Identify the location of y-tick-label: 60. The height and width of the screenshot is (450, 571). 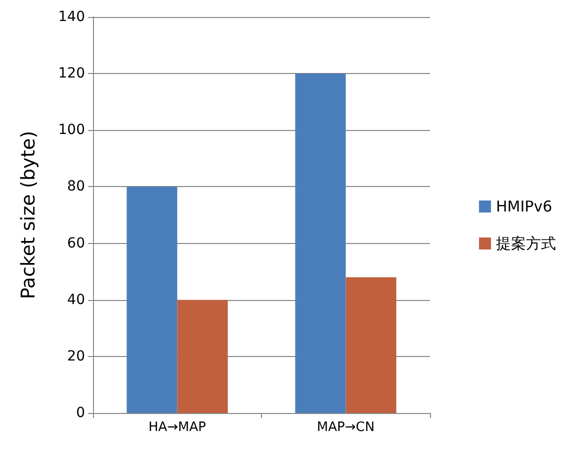
(76, 243).